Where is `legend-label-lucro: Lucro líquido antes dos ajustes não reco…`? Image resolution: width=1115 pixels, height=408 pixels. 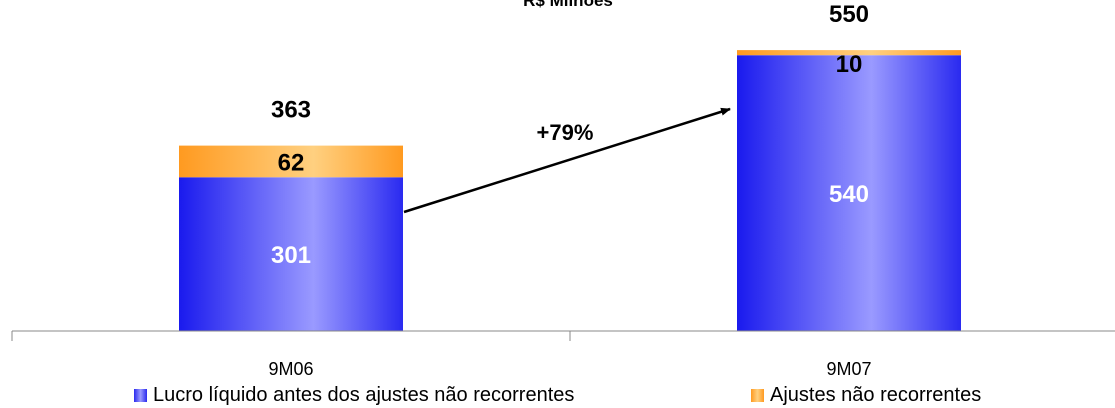
legend-label-lucro: Lucro líquido antes dos ajustes não reco… is located at coordinates (364, 395).